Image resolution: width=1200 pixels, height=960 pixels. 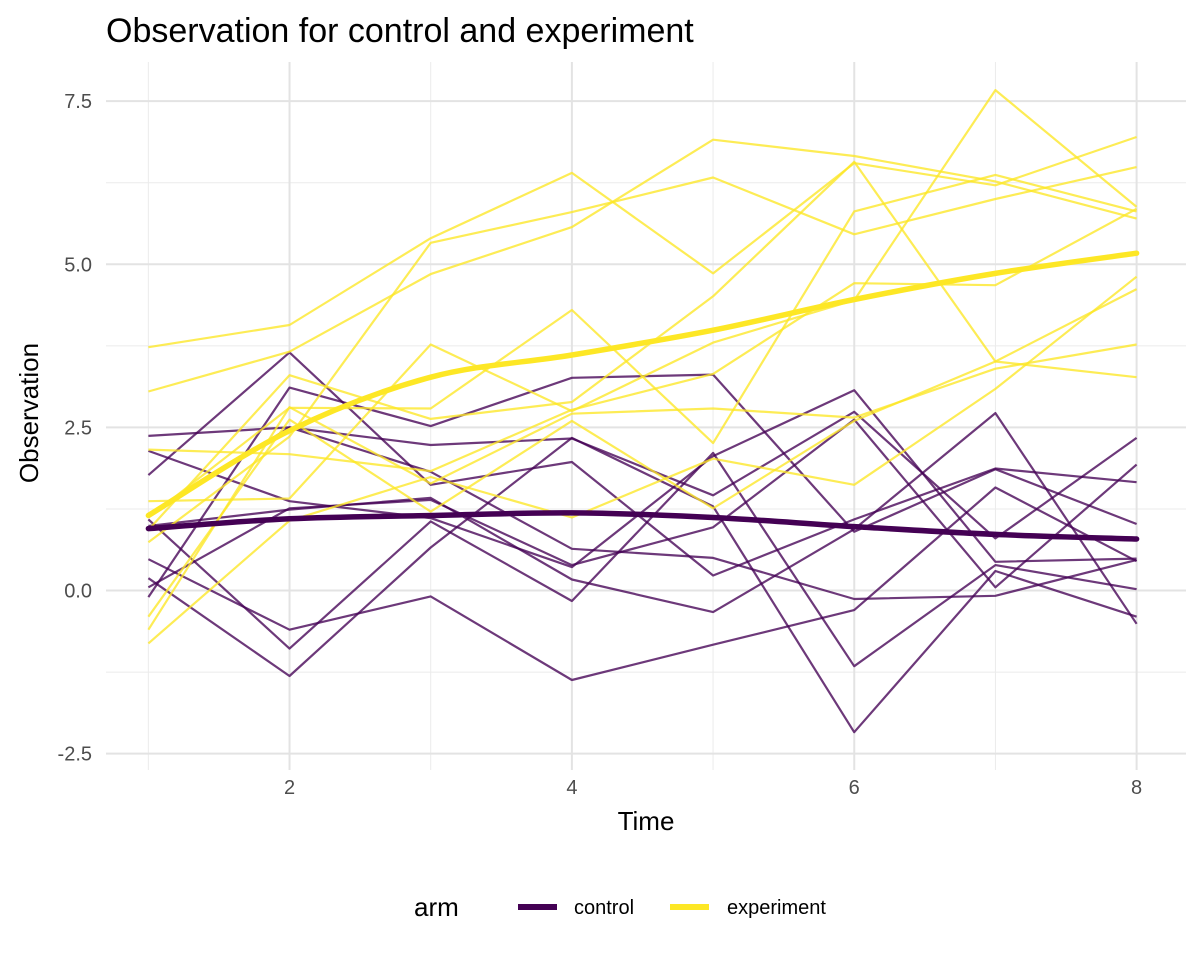 What do you see at coordinates (400, 31) in the screenshot?
I see `chart-title: Observation for control and experiment` at bounding box center [400, 31].